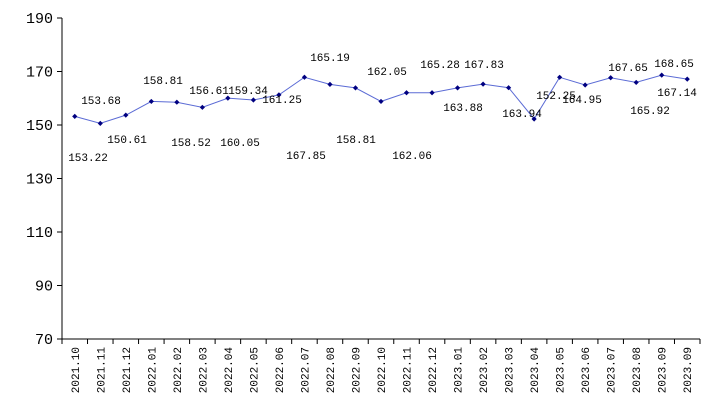  Describe the element at coordinates (179, 370) in the screenshot. I see `x-tick-label: 2022.02` at that location.